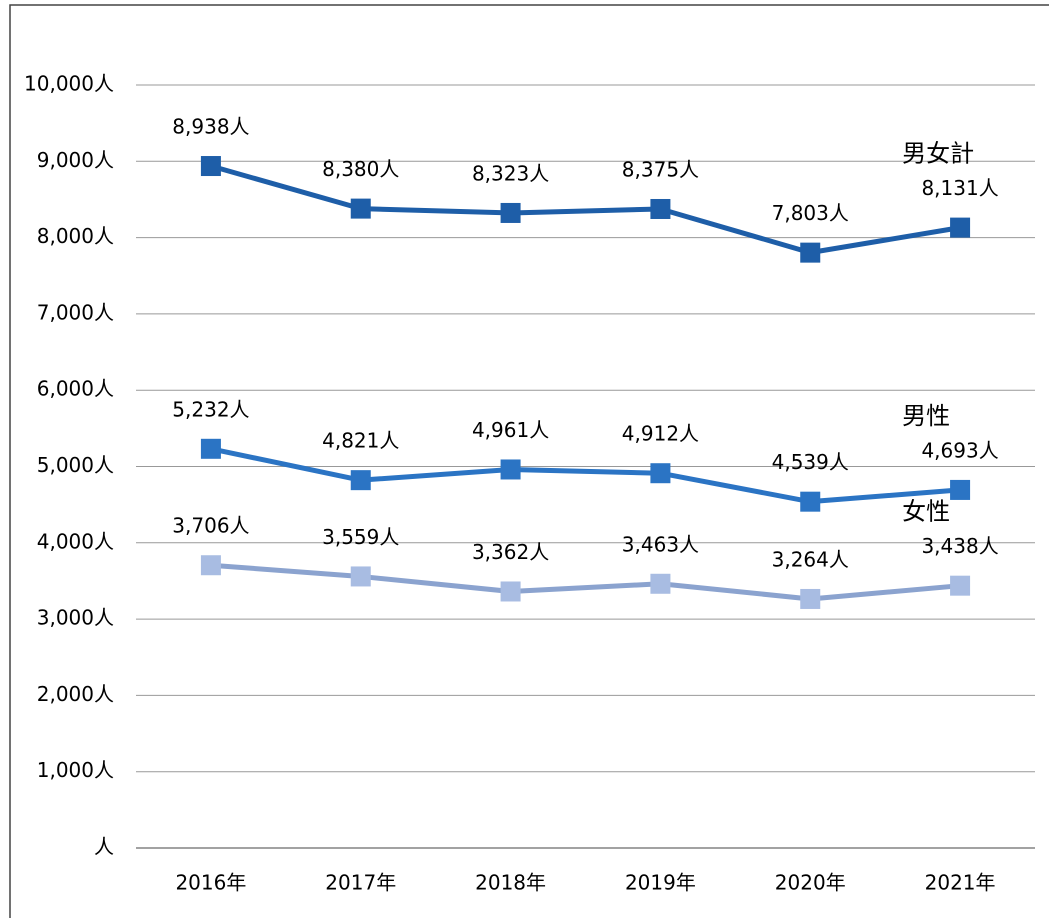  What do you see at coordinates (510, 552) in the screenshot?
I see `data-label: 3,362人` at bounding box center [510, 552].